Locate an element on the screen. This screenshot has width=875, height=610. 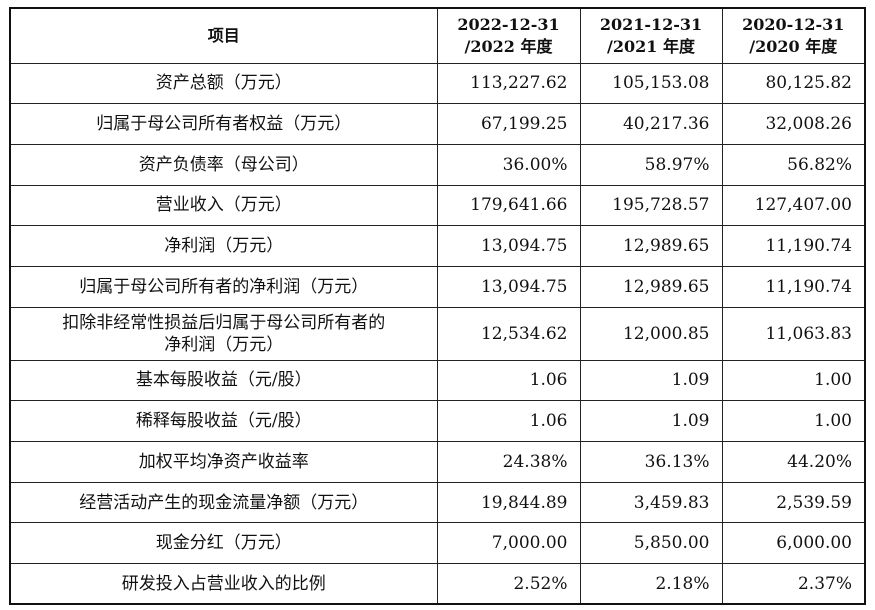
table-row: 基本每股收益（元/股） 1.06 1.09 1.00 is located at coordinates (437, 380).